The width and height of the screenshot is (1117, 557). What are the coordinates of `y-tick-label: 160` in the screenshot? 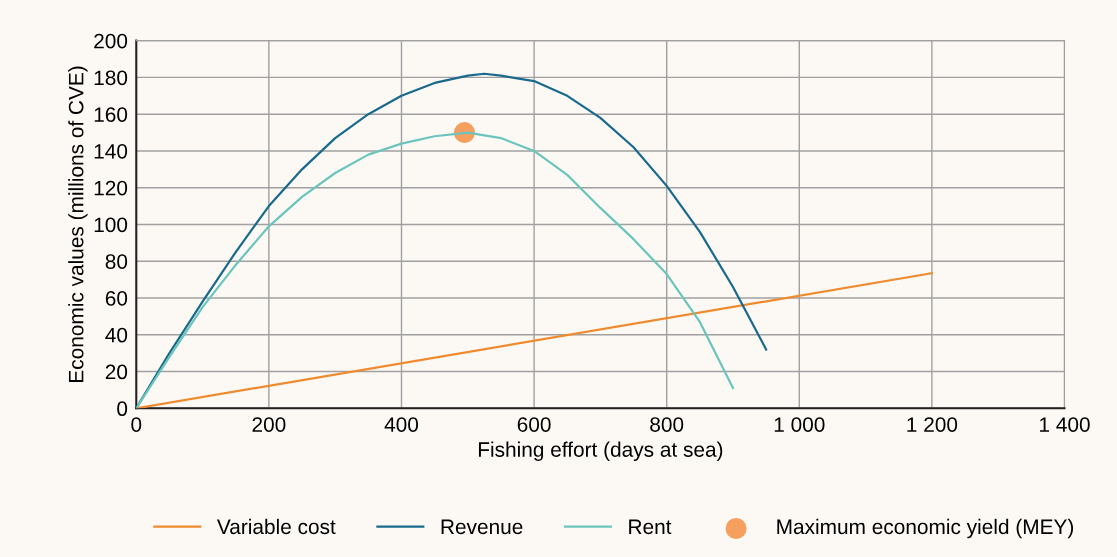 It's located at (111, 114).